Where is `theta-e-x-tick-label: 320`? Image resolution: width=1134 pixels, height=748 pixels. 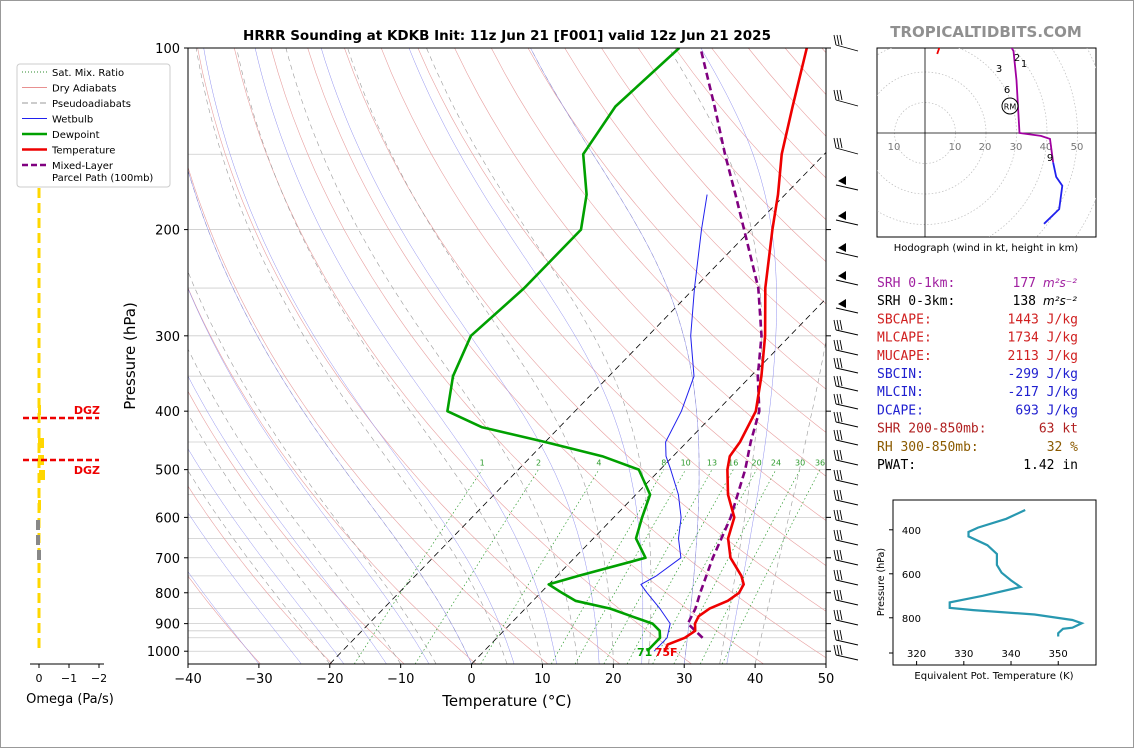
theta-e-x-tick-label: 320 is located at coordinates (916, 654).